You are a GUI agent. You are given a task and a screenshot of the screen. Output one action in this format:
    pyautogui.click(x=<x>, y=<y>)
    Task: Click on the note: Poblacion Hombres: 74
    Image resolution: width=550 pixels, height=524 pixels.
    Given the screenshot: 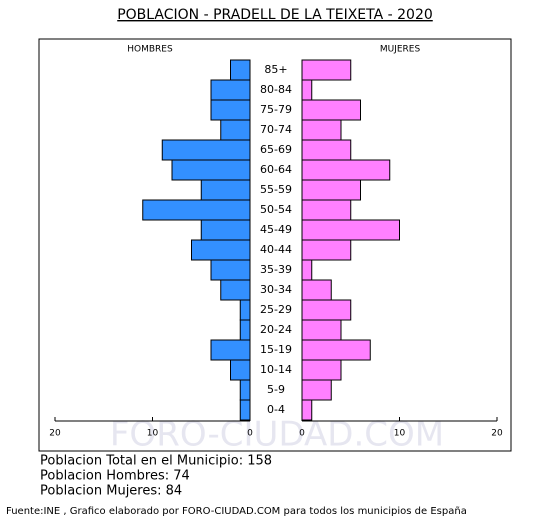 What is the action you would take?
    pyautogui.click(x=115, y=476)
    